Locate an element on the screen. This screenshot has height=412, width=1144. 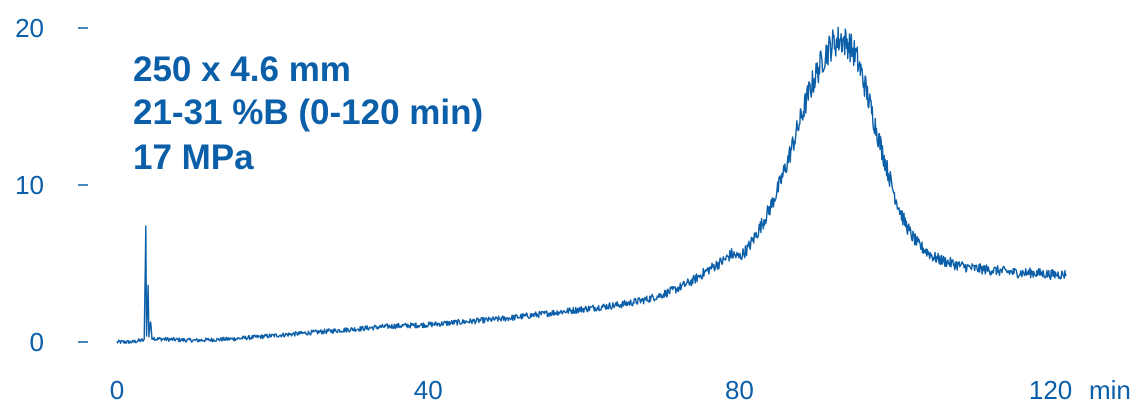
y-tick-label-20: 20 is located at coordinates (29, 28).